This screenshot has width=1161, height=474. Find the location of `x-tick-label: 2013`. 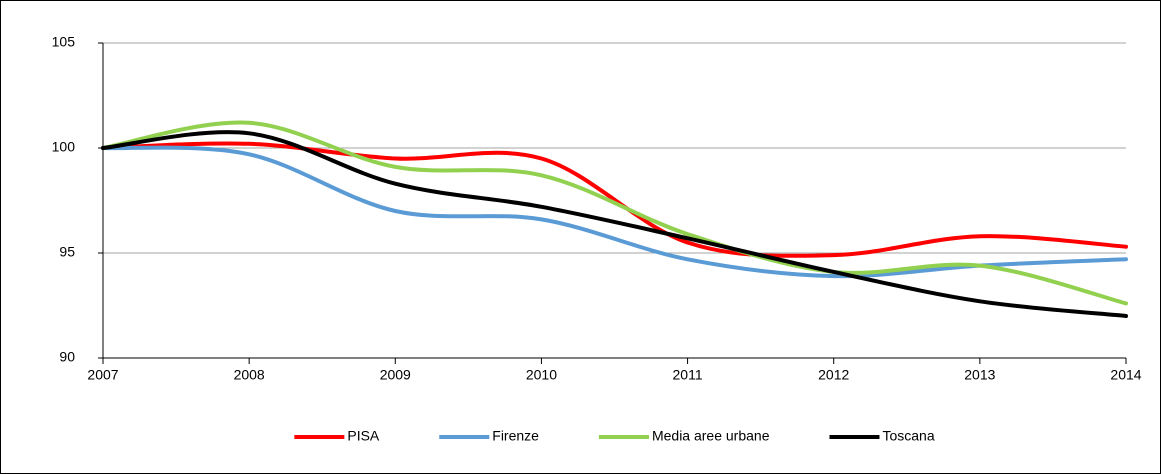

x-tick-label: 2013 is located at coordinates (979, 375).